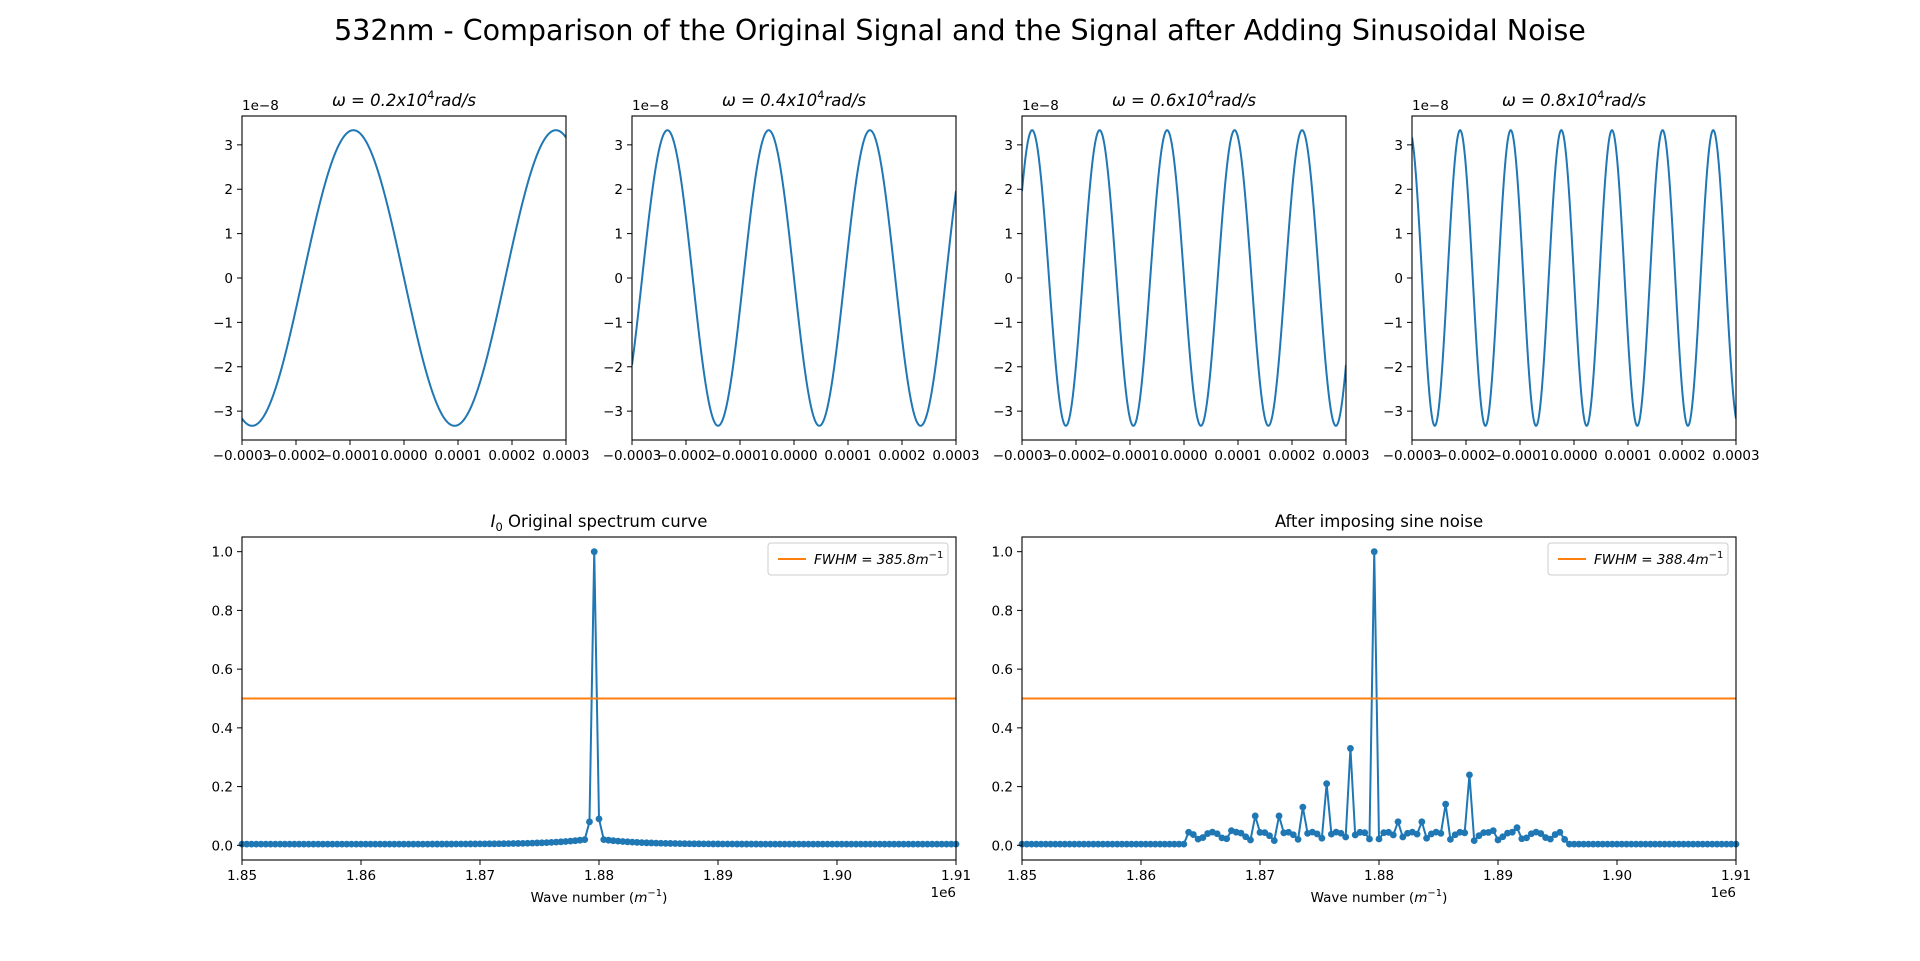 The width and height of the screenshot is (1920, 961). Describe the element at coordinates (664, 898) in the screenshot. I see `xlabel-close: )` at that location.